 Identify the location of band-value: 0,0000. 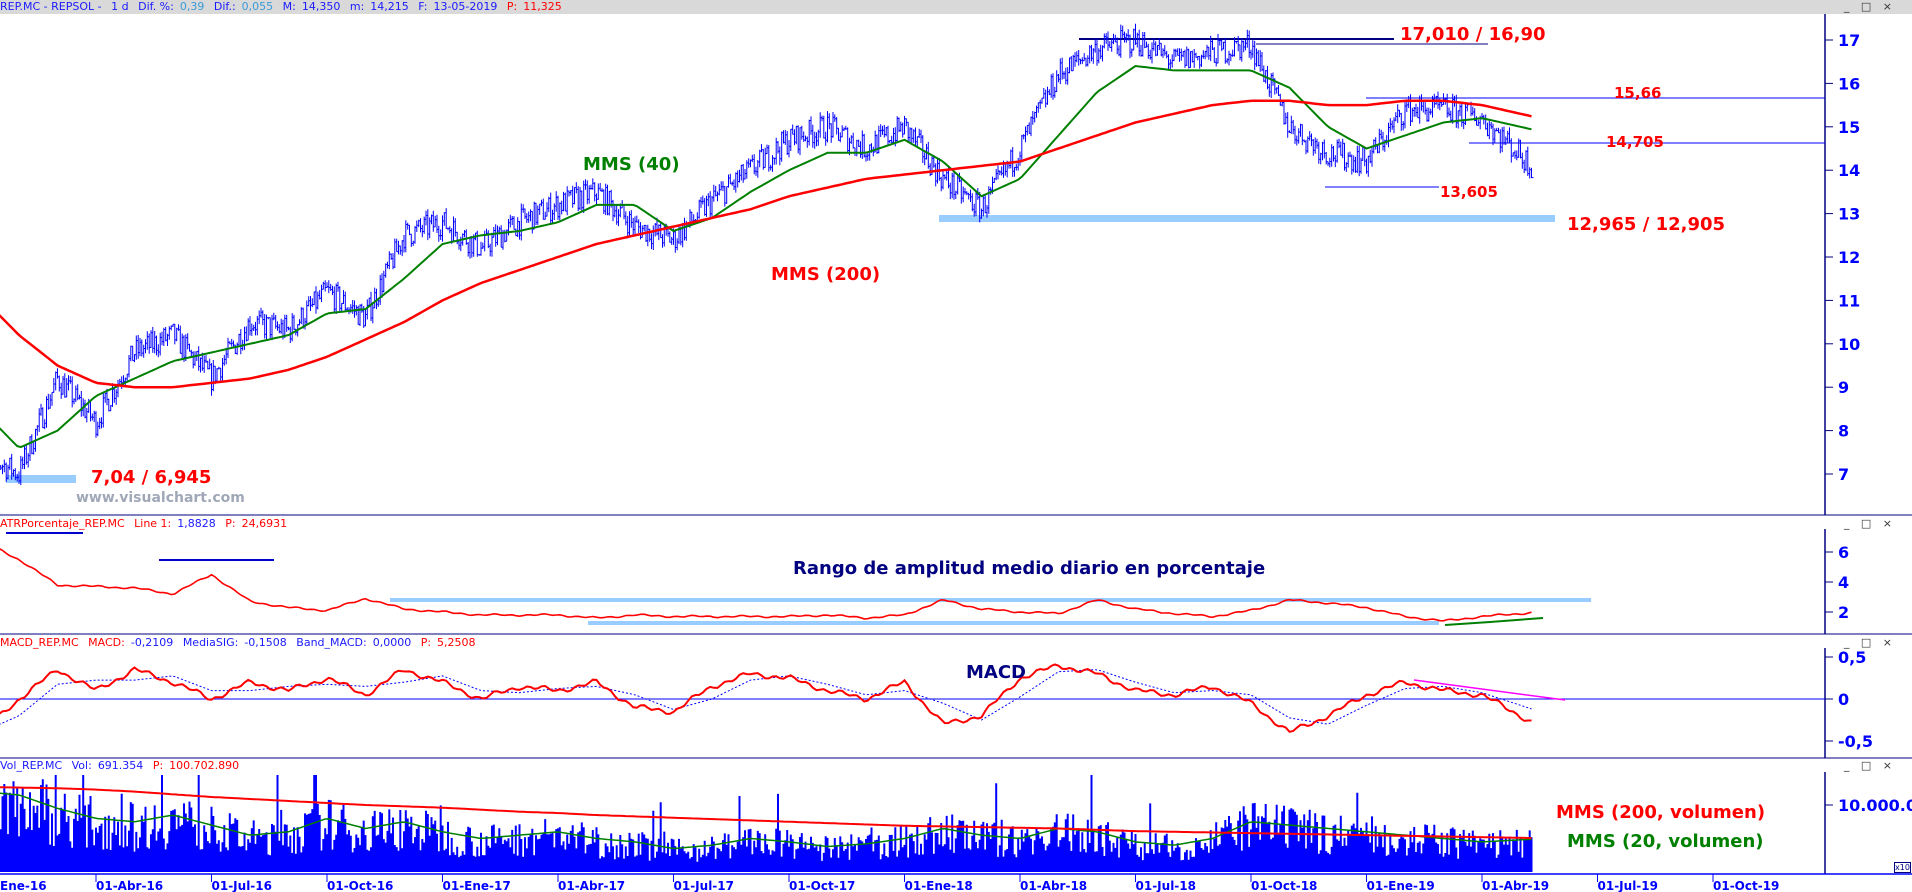
(392, 642).